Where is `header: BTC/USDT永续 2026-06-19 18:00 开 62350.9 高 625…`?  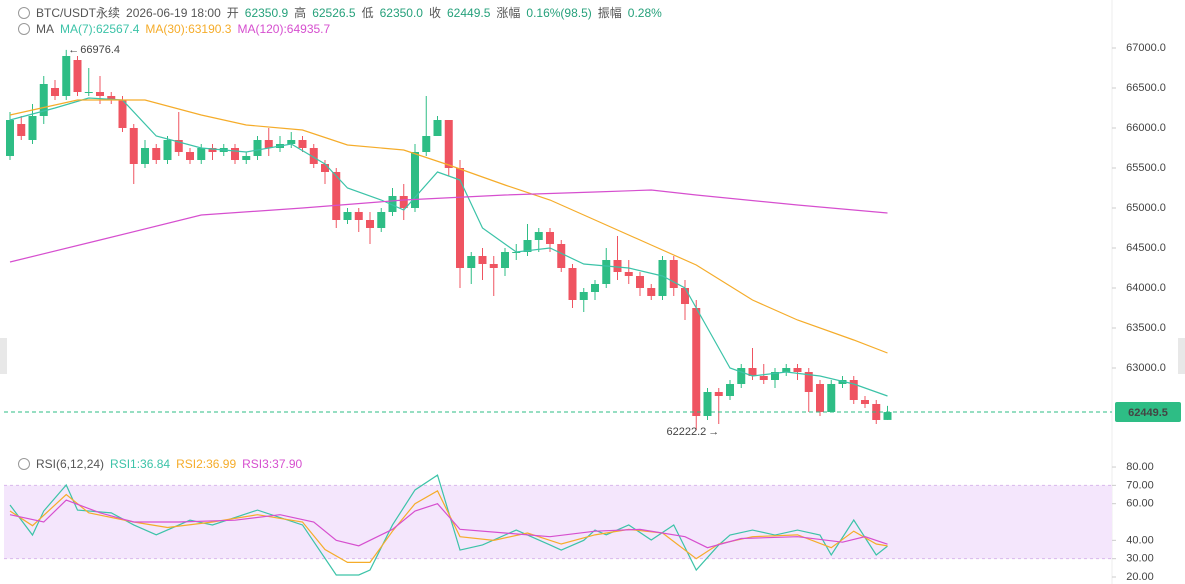
header: BTC/USDT永续 2026-06-19 18:00 开 62350.9 高 625… is located at coordinates (340, 12).